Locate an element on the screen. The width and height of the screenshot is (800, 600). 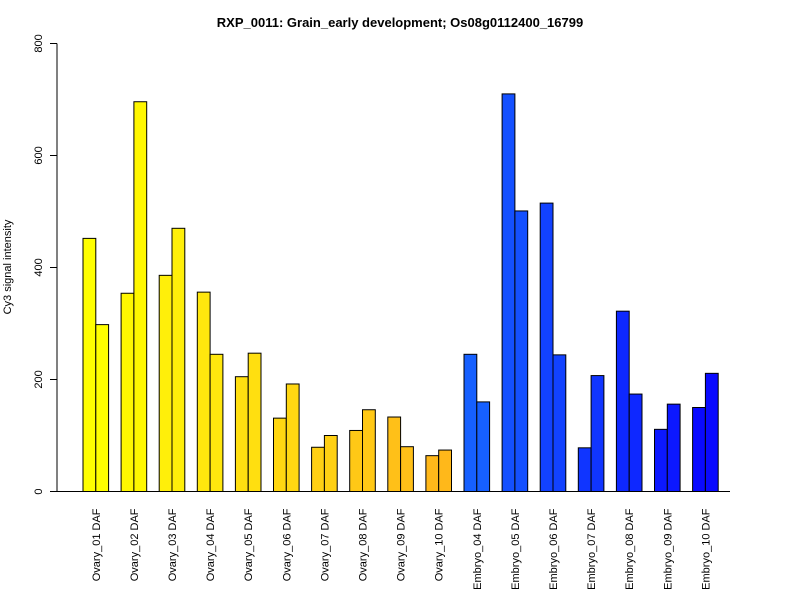
category-label: Ovary_03 DAF is located at coordinates (173, 544).